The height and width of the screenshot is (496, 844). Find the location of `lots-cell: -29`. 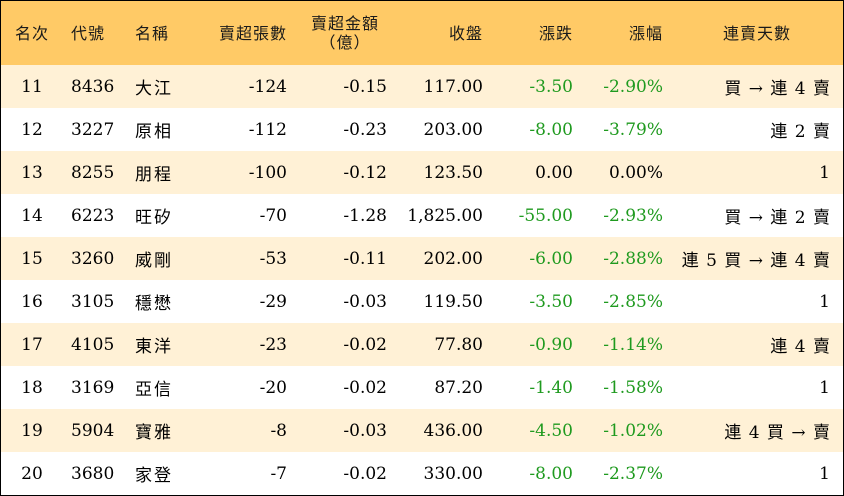

lots-cell: -29 is located at coordinates (273, 301).